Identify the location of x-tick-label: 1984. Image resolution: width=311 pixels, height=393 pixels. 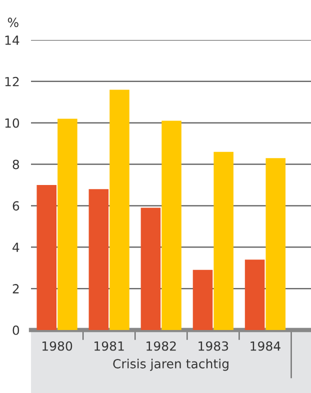
(265, 346).